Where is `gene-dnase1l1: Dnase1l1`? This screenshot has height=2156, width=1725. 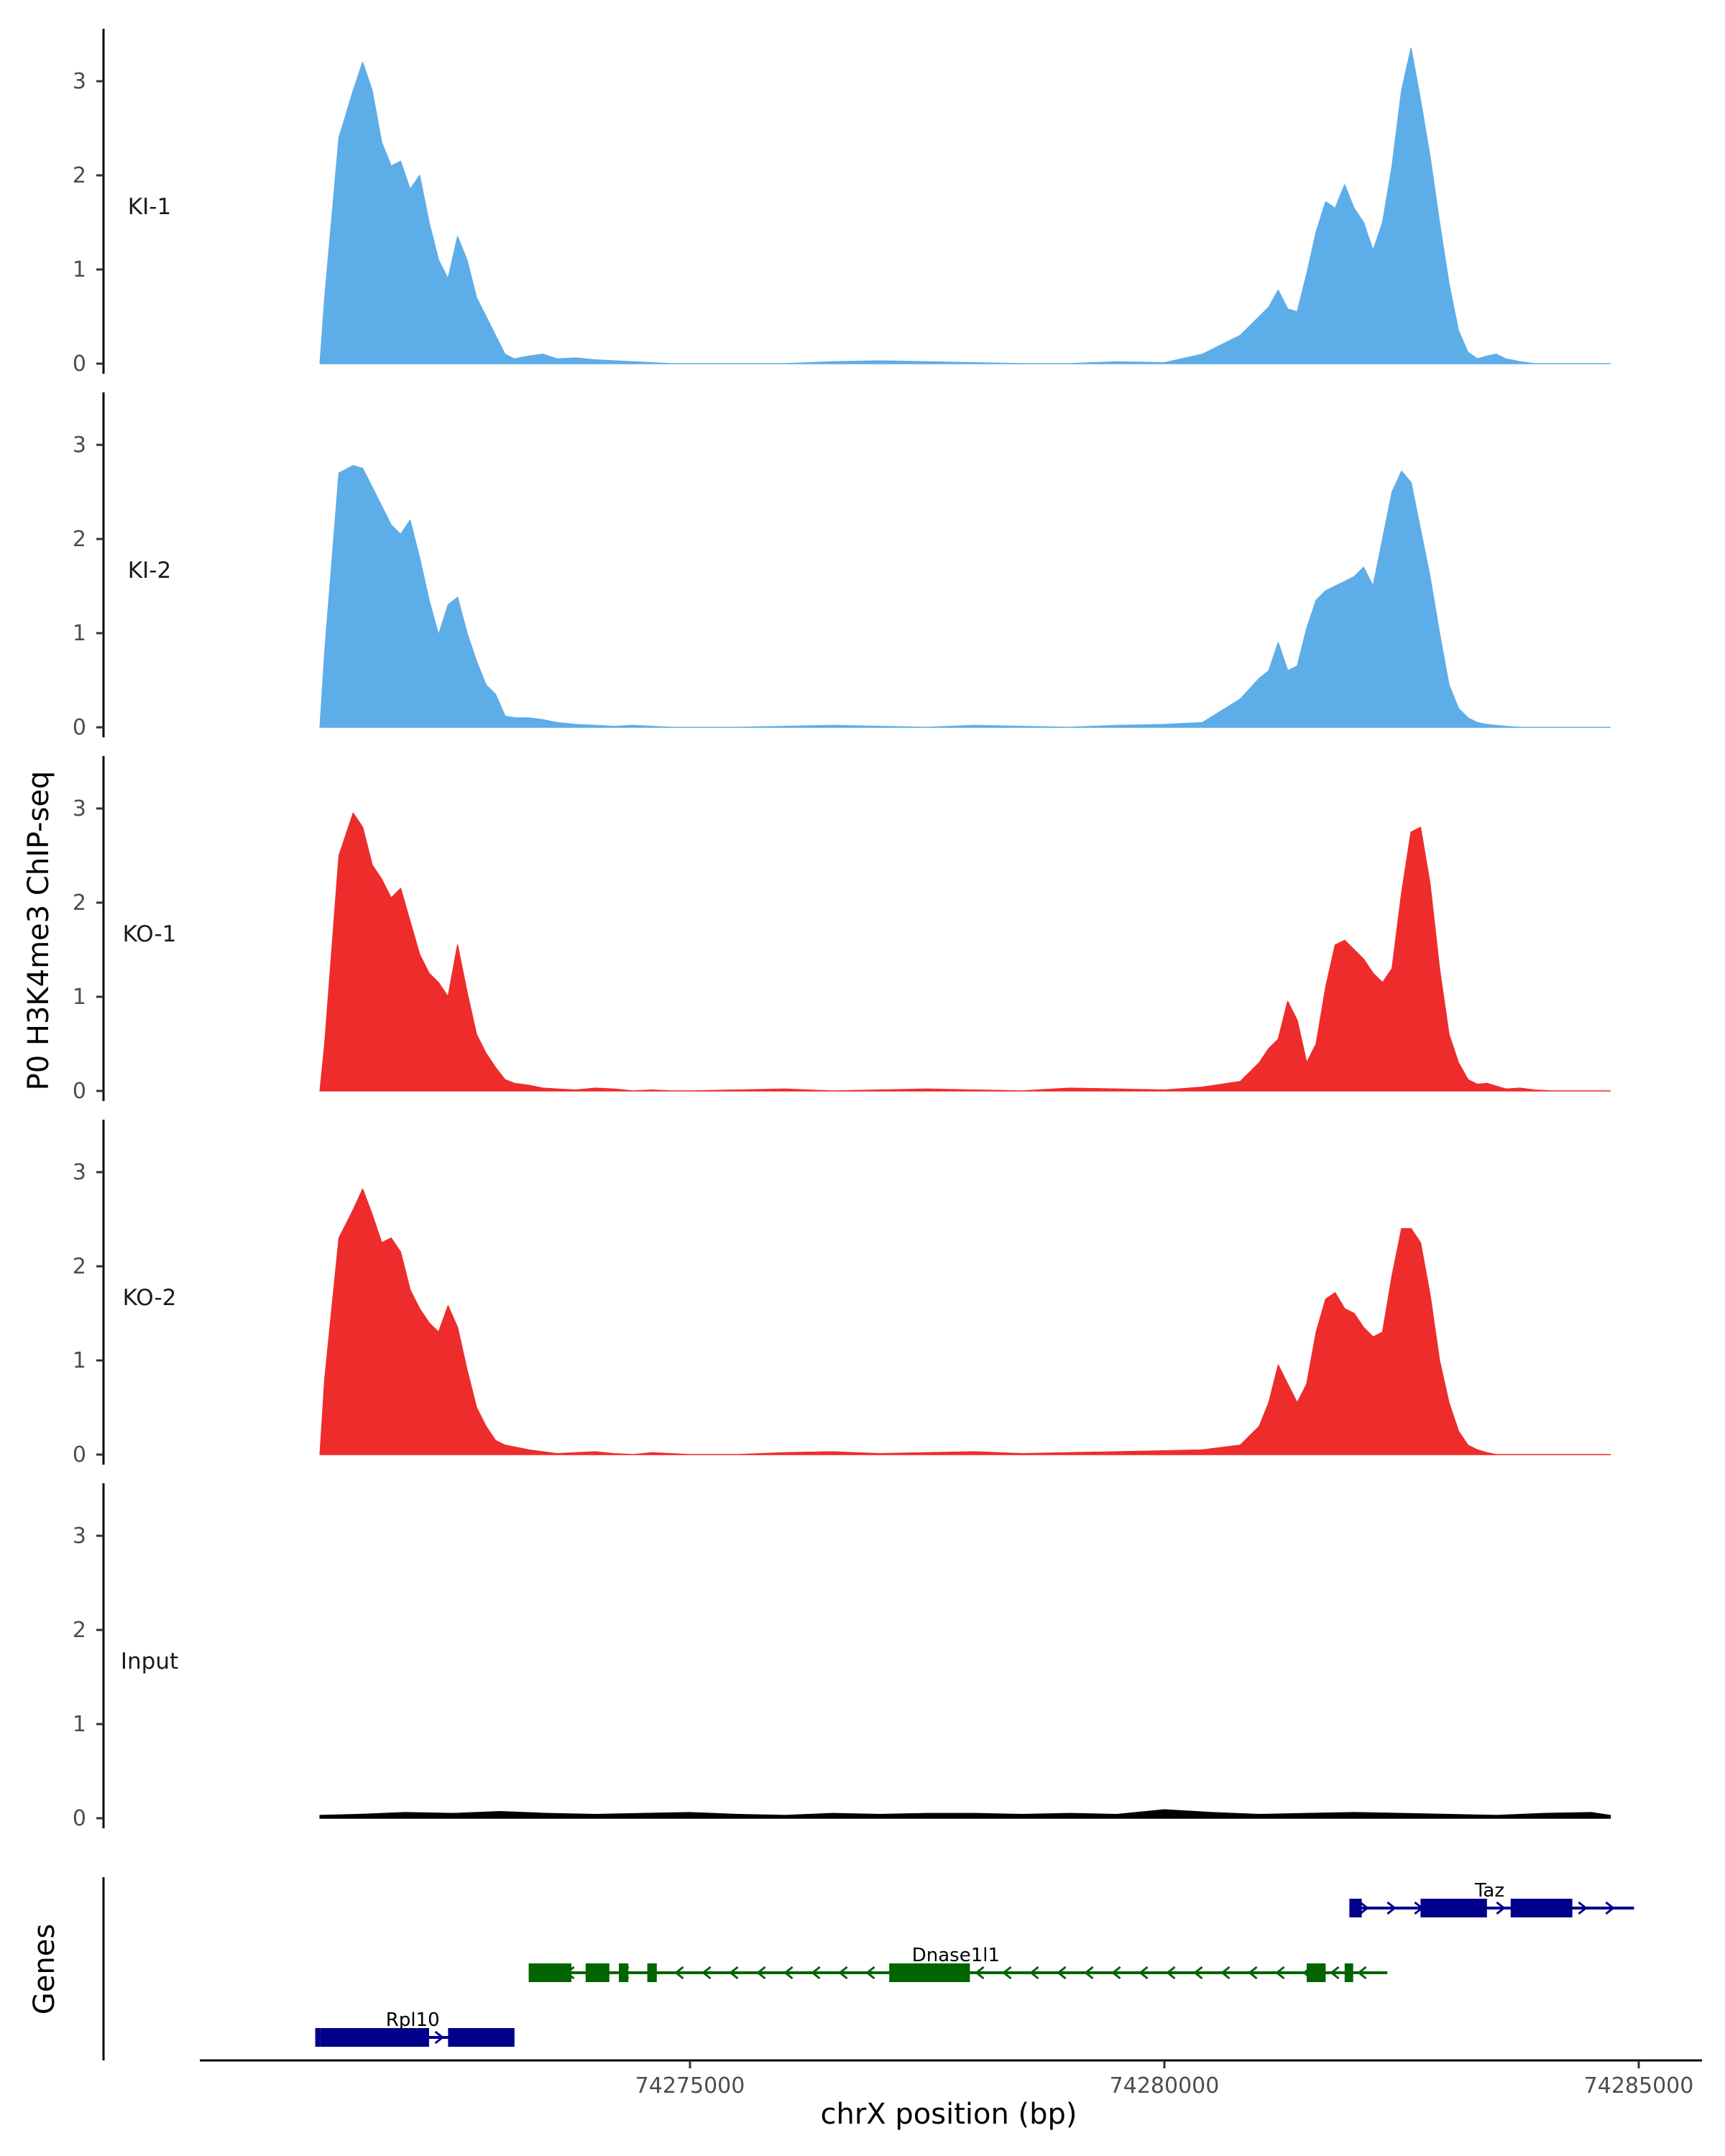 gene-dnase1l1: Dnase1l1 is located at coordinates (958, 1964).